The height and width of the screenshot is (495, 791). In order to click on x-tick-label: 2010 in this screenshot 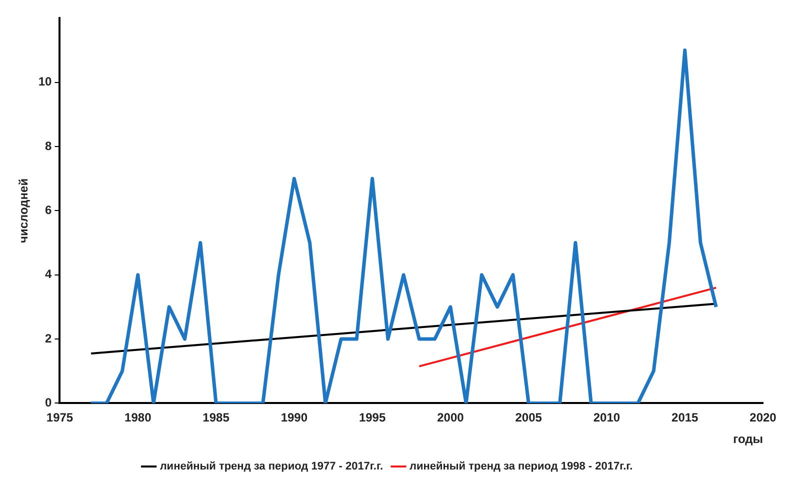, I will do `click(606, 417)`.